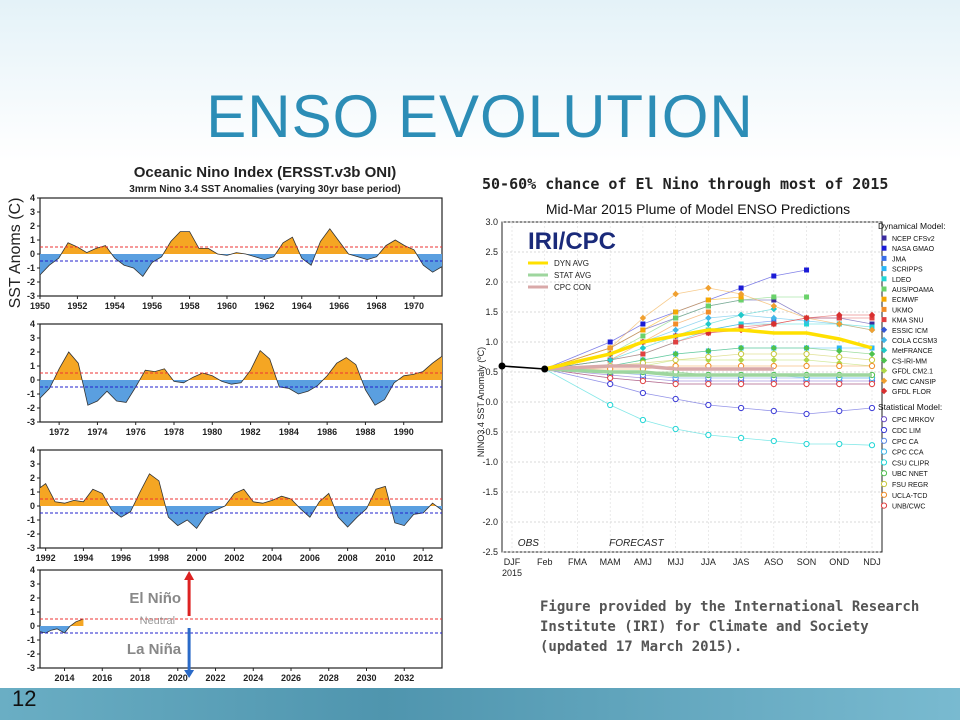 Image resolution: width=960 pixels, height=720 pixels. What do you see at coordinates (659, 367) in the screenshot?
I see `cpc-con-line` at bounding box center [659, 367].